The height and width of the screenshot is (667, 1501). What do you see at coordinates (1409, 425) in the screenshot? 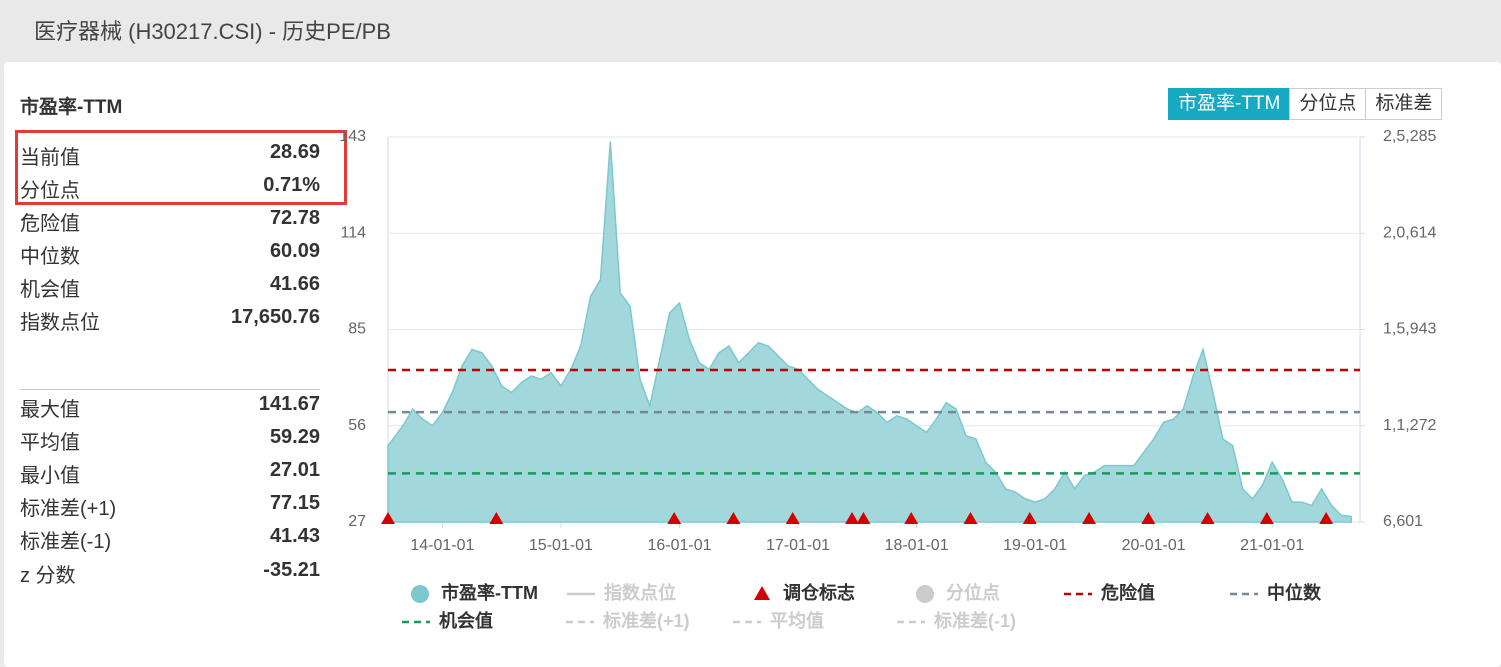
I see `y2-tick-label: 1,1,272` at bounding box center [1409, 425].